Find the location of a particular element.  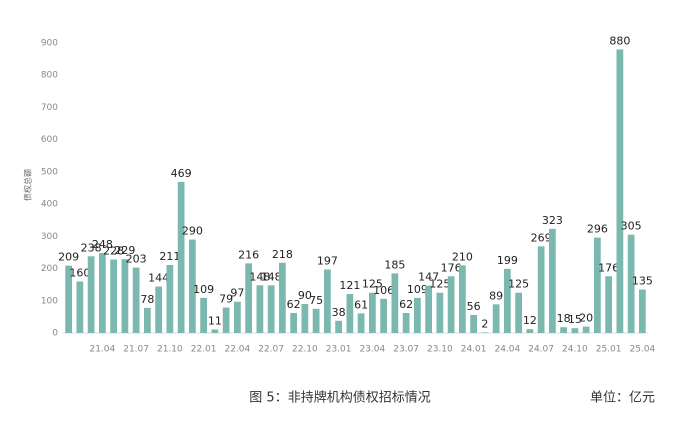

value-label: 203 is located at coordinates (136, 259).